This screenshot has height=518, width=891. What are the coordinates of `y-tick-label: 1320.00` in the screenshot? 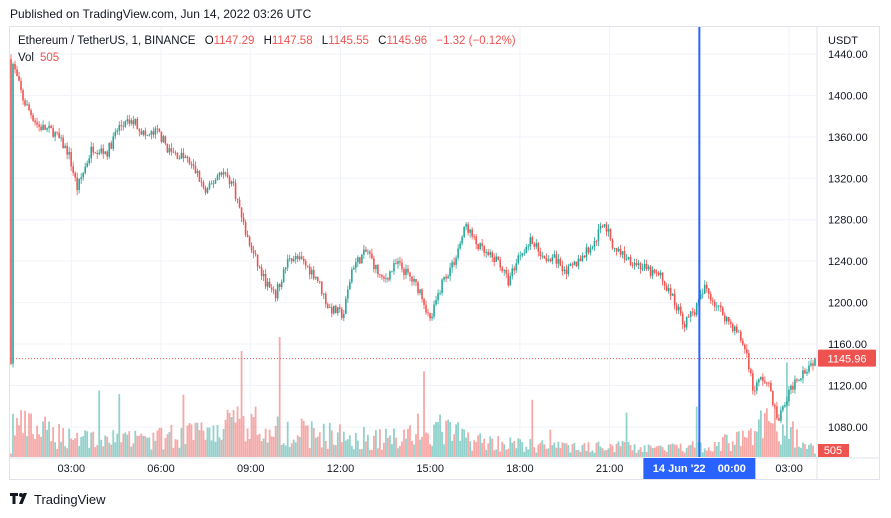 It's located at (848, 179).